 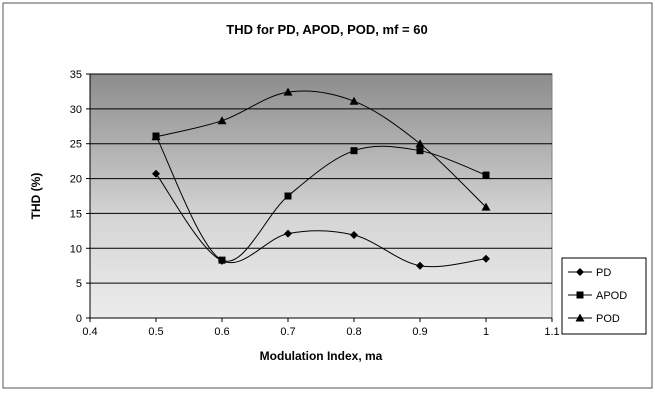 I want to click on legend-marker-pd, so click(x=580, y=272).